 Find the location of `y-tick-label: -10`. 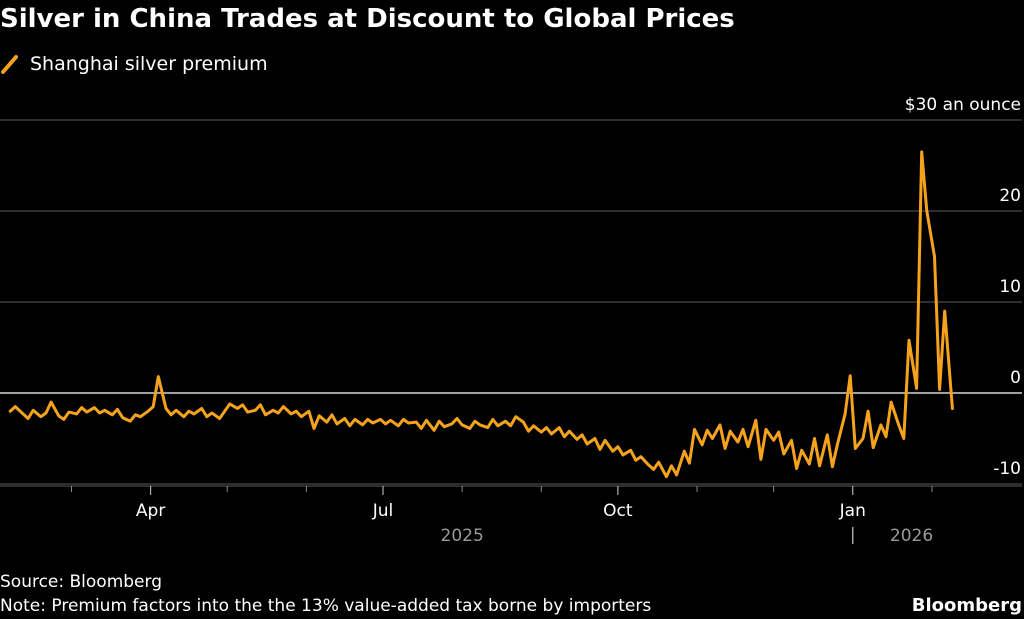

y-tick-label: -10 is located at coordinates (1007, 469).